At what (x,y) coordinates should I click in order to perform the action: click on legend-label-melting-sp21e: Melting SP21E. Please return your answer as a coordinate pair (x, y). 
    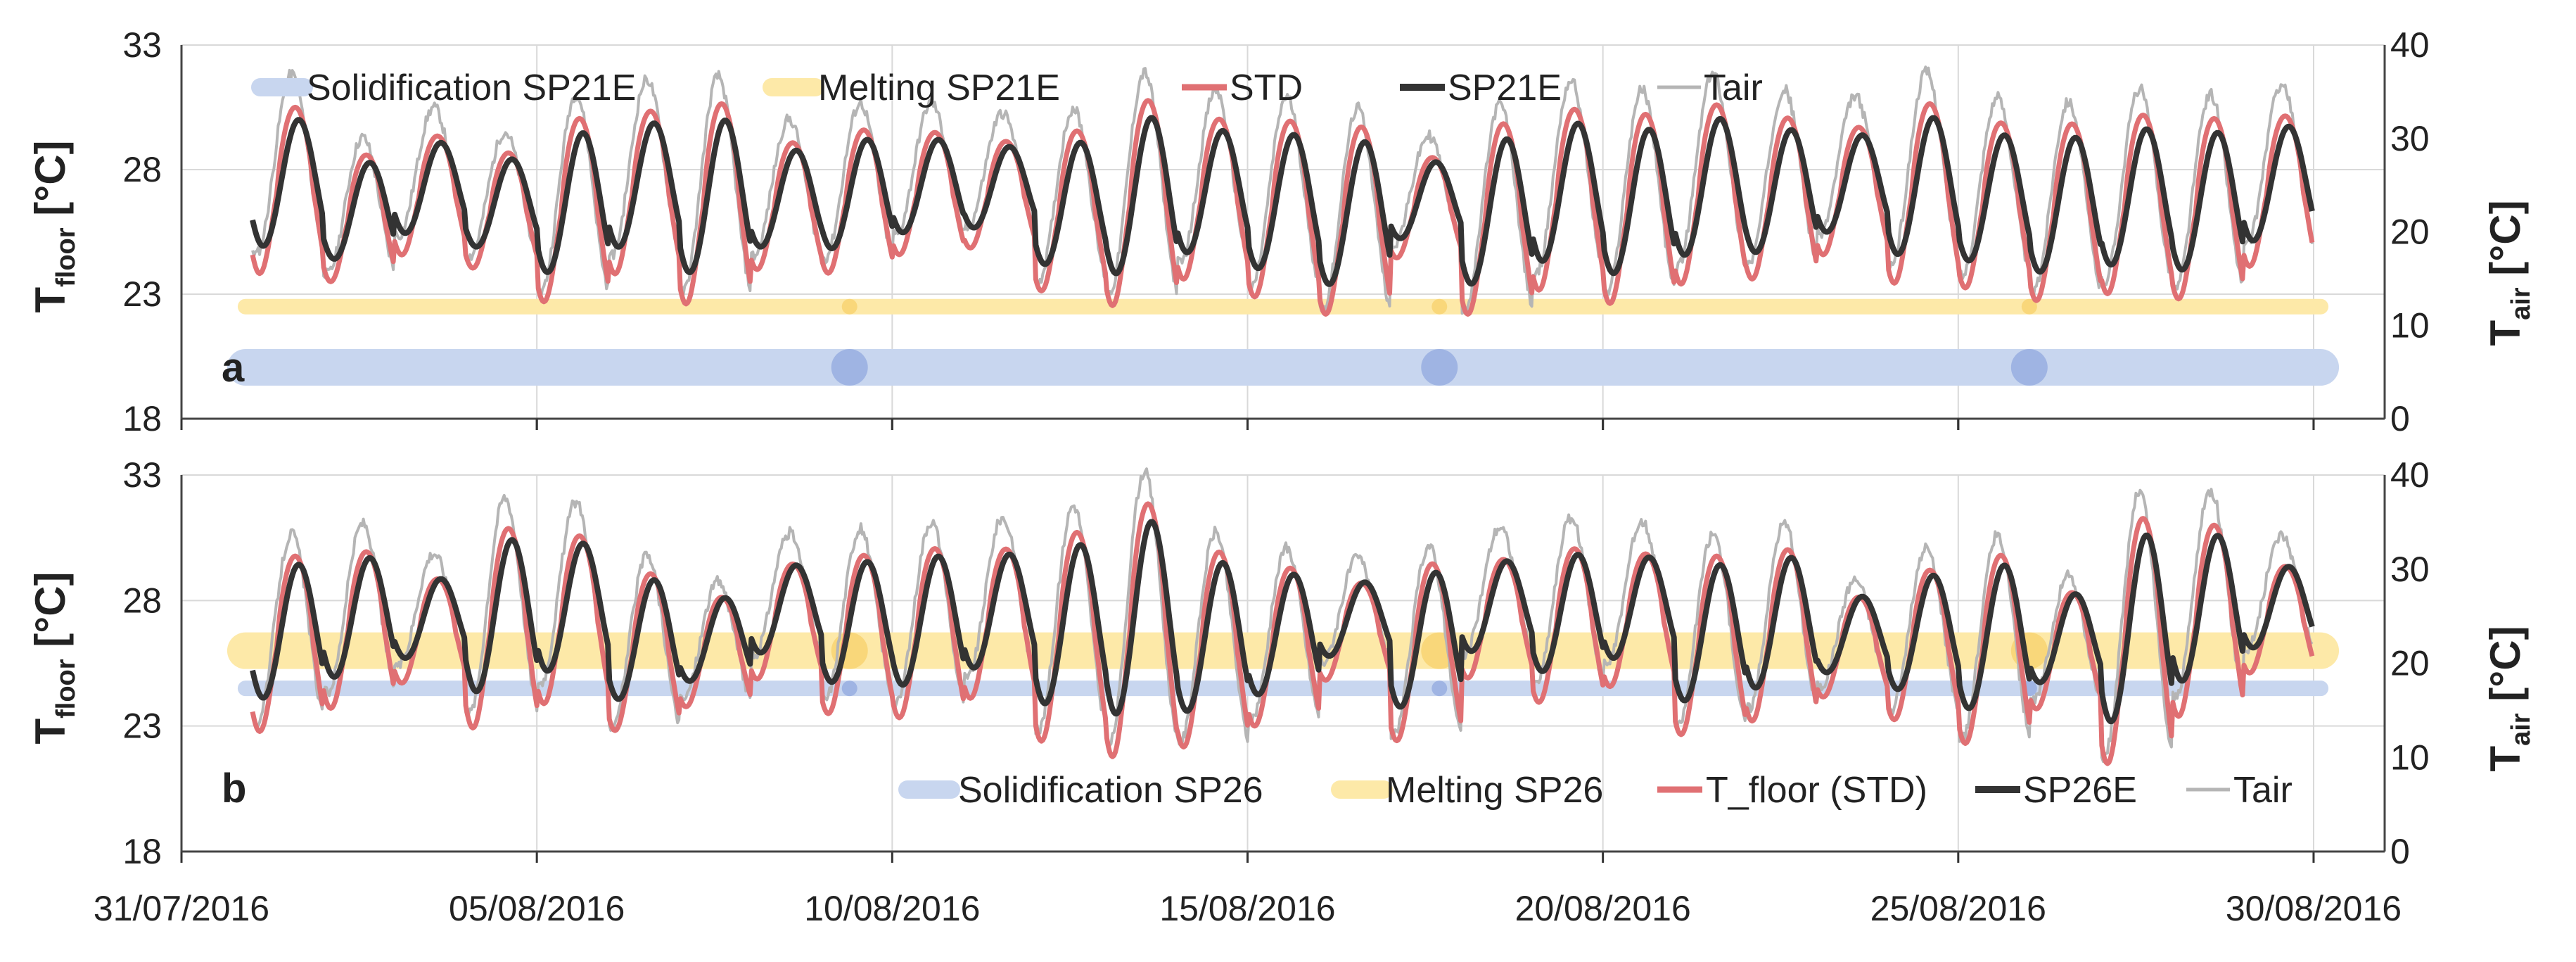
    Looking at the image, I should click on (939, 88).